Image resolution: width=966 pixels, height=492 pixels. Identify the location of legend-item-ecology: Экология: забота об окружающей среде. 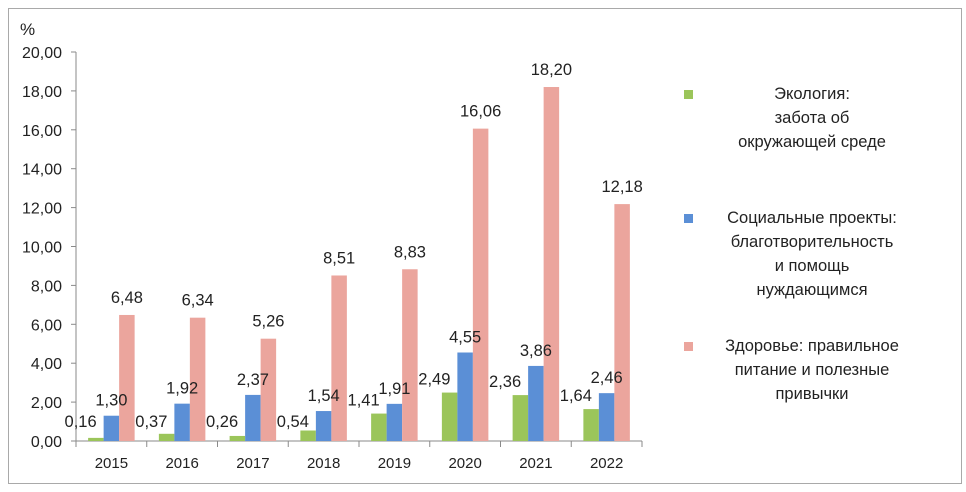
(812, 118).